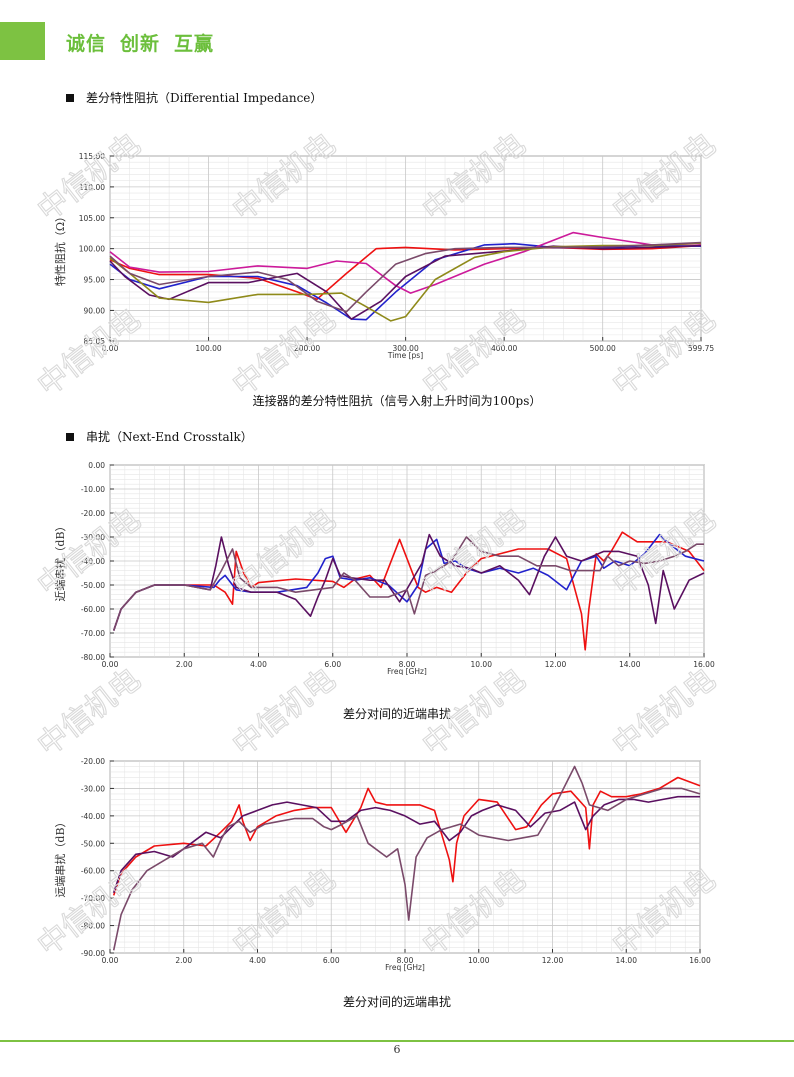 This screenshot has width=794, height=1077. I want to click on y-tick-label: 95.00, so click(95, 280).